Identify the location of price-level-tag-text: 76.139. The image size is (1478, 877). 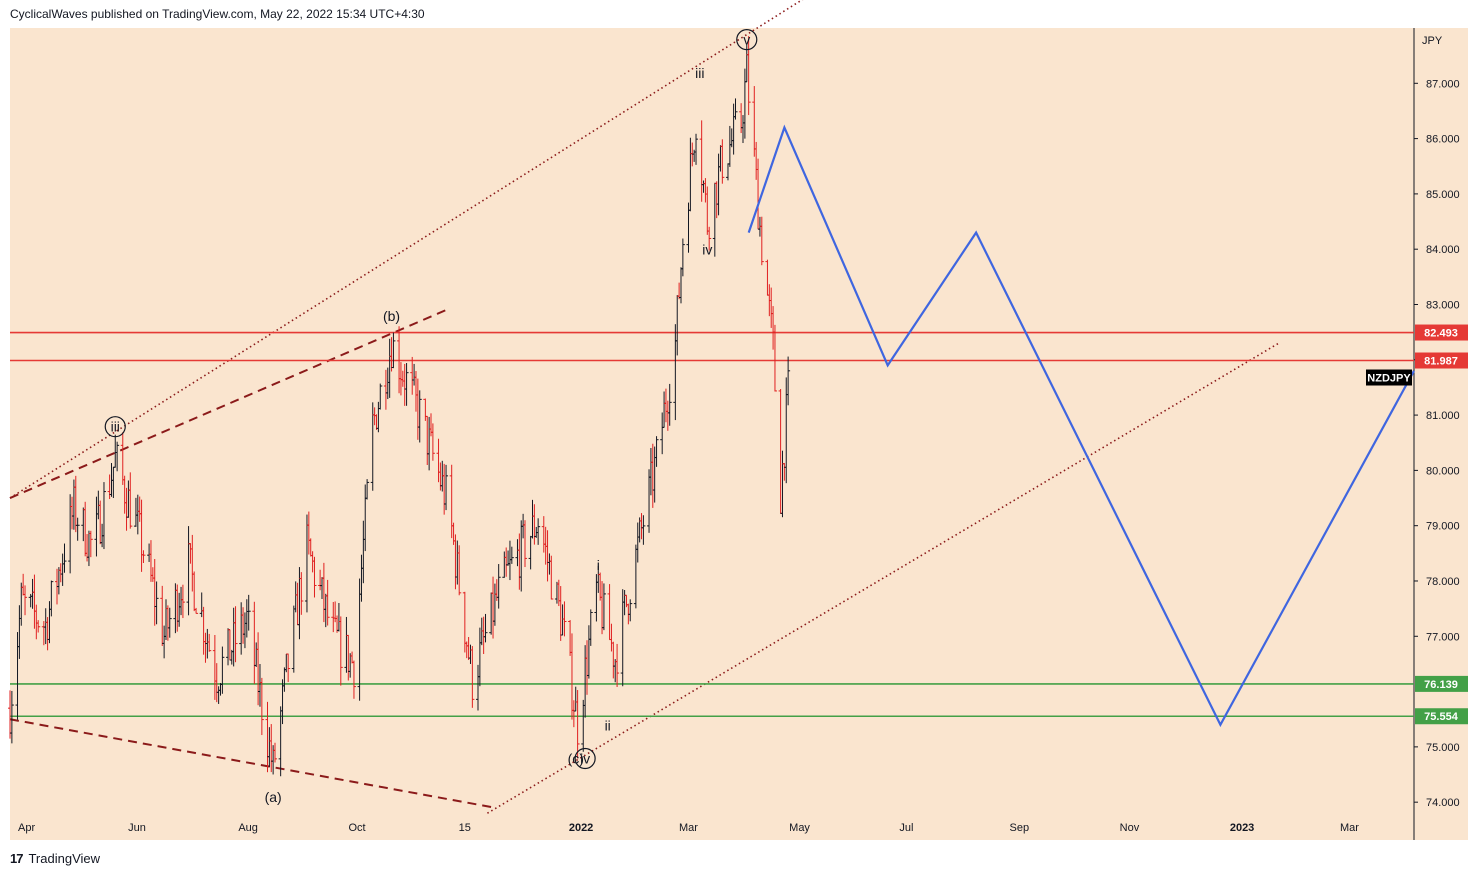
(1441, 685).